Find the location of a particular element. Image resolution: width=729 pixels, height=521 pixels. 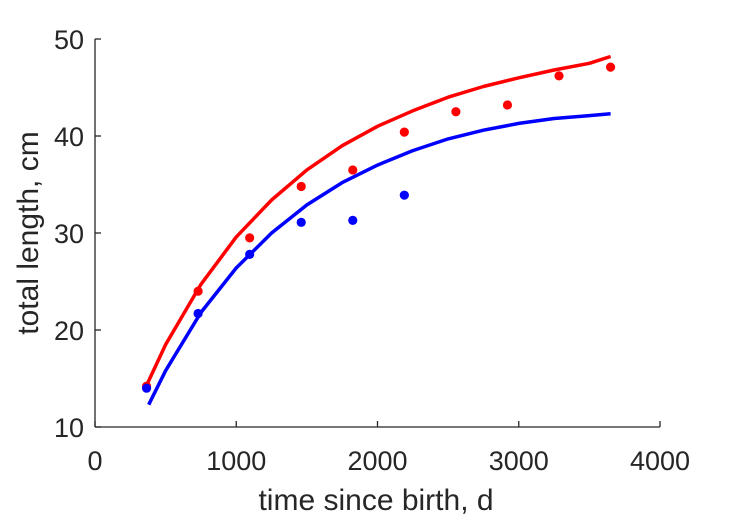

x-ticks: 0 1000 2000 3000 4000 is located at coordinates (388, 448).